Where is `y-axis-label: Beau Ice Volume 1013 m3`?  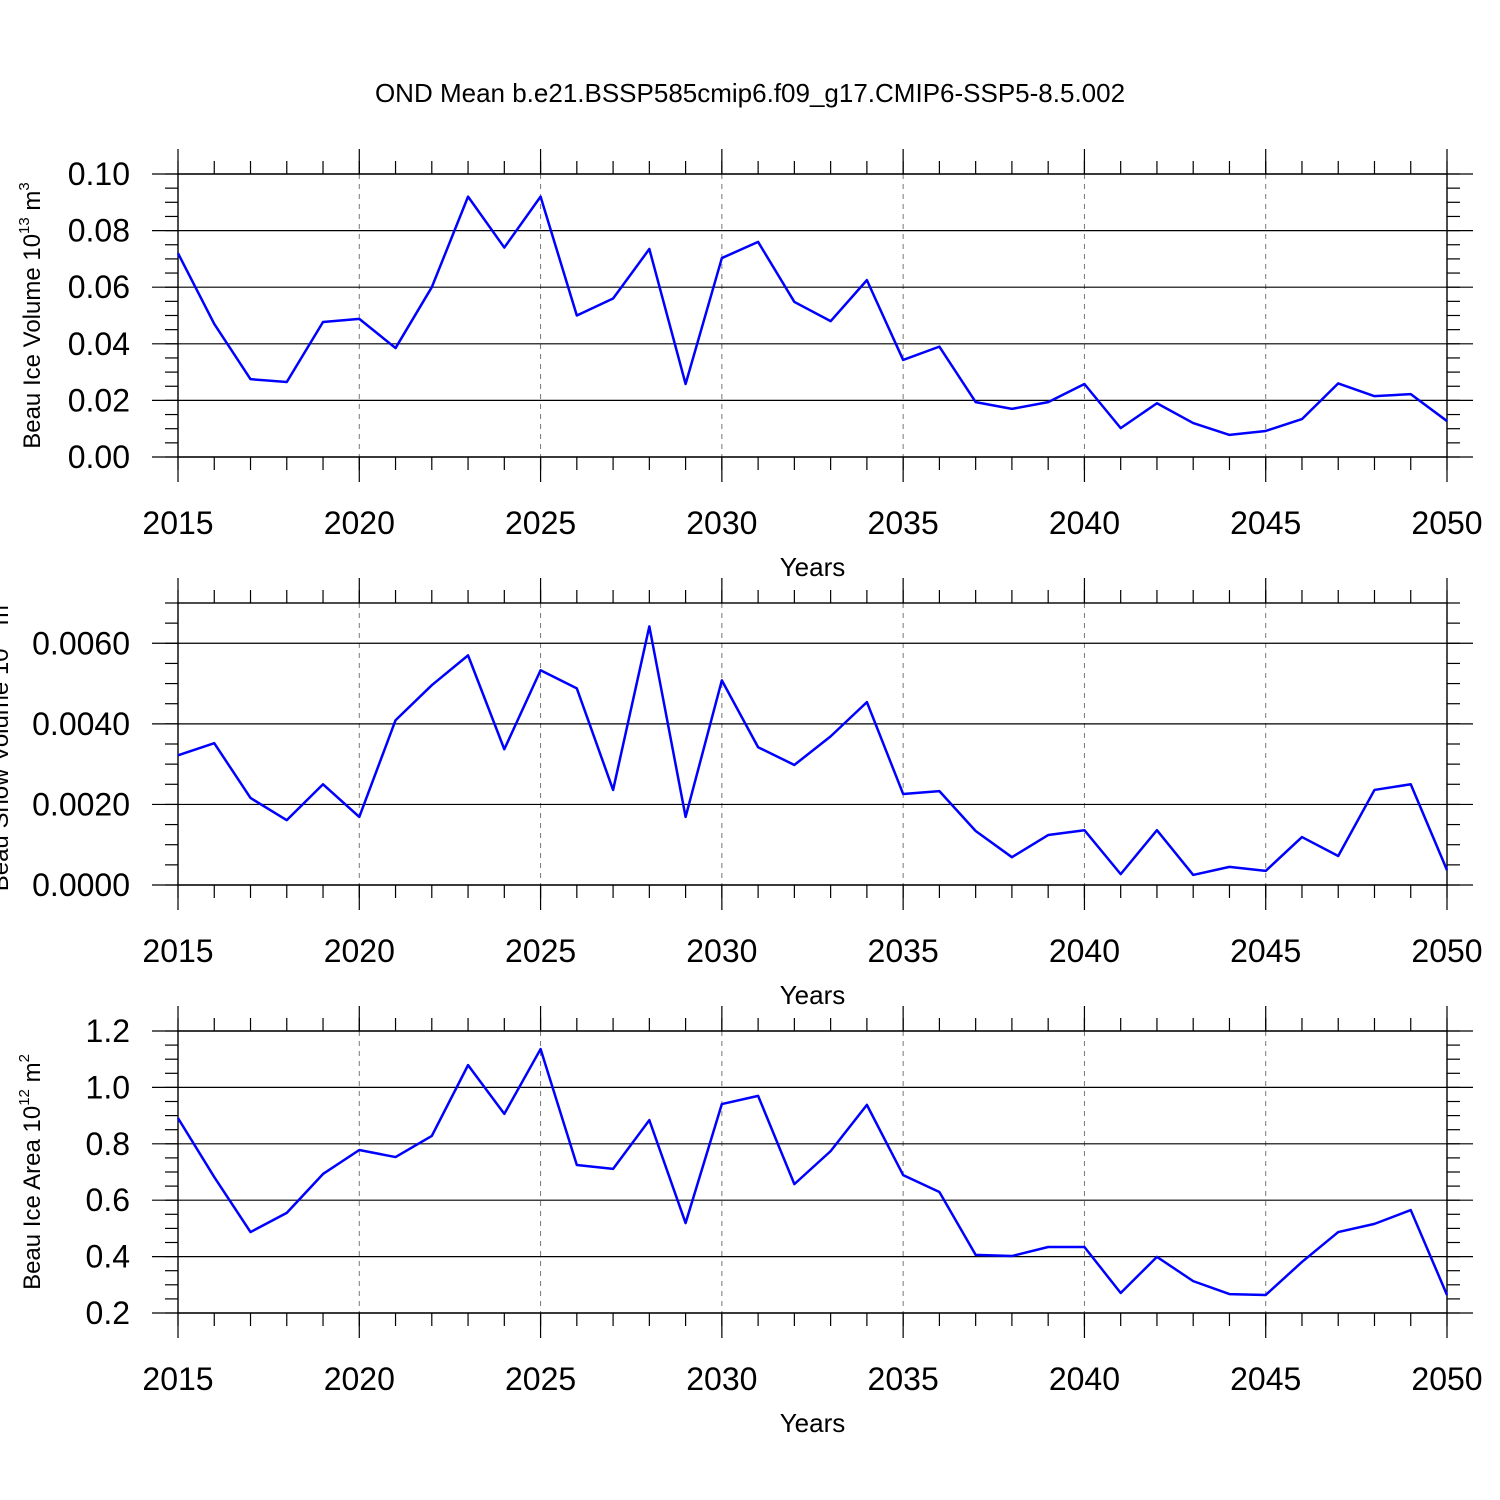
y-axis-label: Beau Ice Volume 1013 m3 is located at coordinates (31, 315).